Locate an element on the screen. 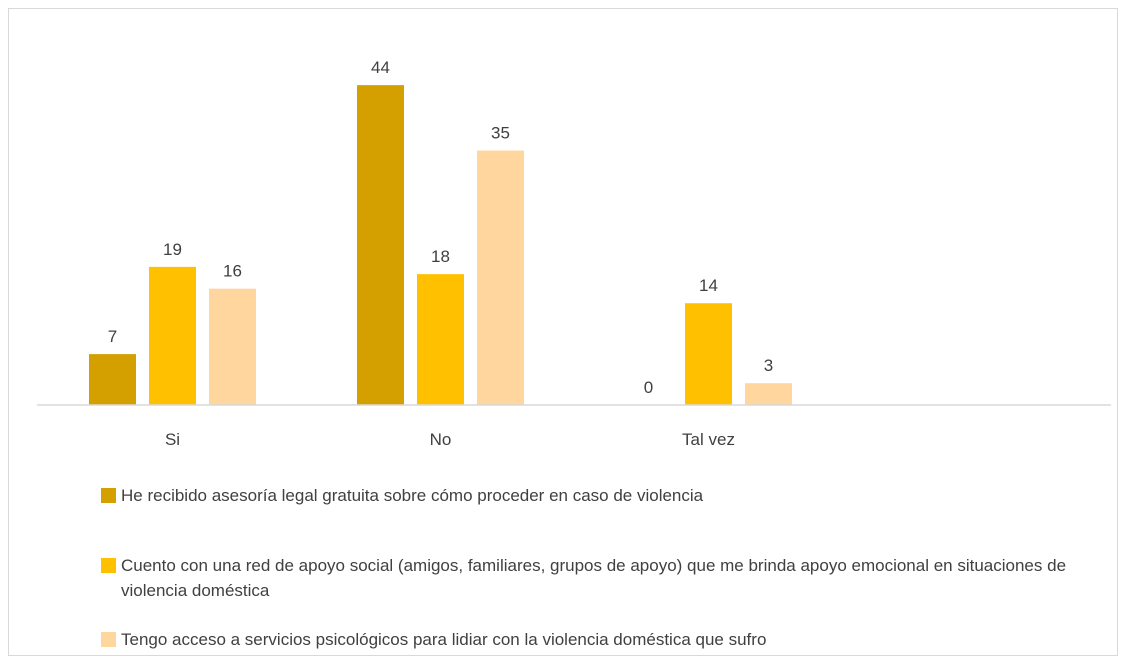 This screenshot has width=1128, height=664. category-label-tal-vez: Tal vez is located at coordinates (708, 439).